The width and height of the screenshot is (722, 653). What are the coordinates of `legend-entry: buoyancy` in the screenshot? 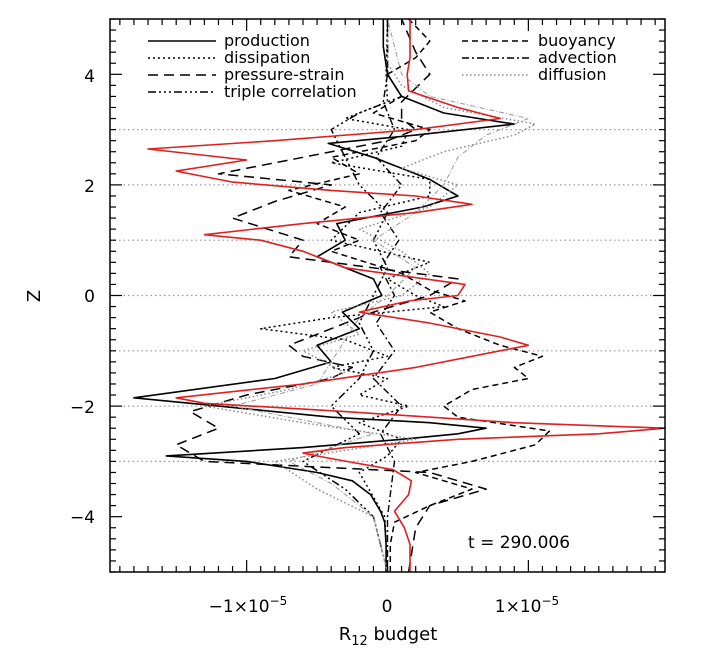 It's located at (539, 40).